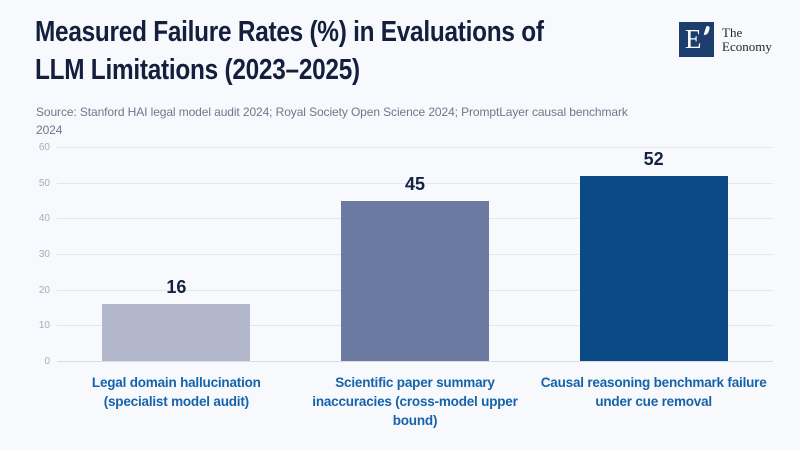  I want to click on logo-monogram-square: E, so click(696, 39).